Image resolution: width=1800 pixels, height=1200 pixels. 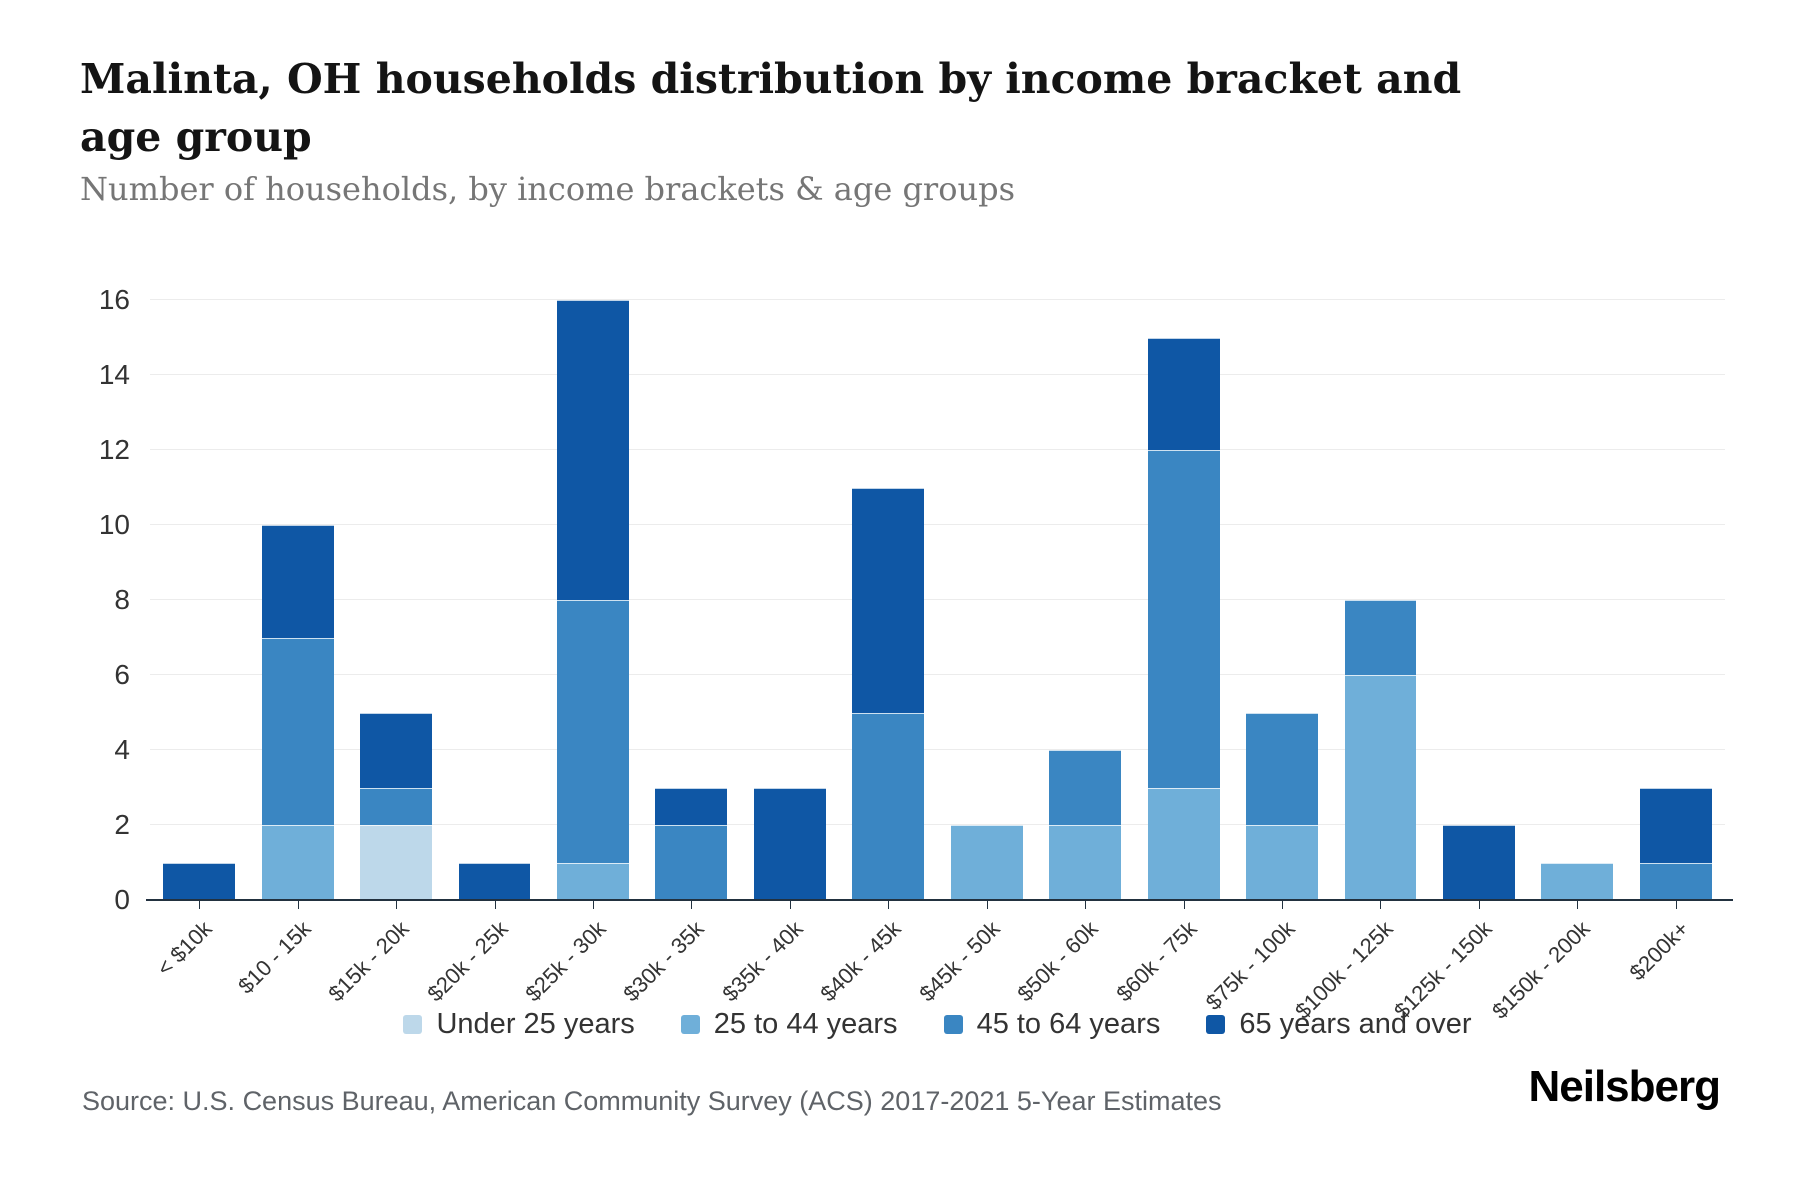 What do you see at coordinates (467, 961) in the screenshot?
I see `x-axis-label: $20k - 25k` at bounding box center [467, 961].